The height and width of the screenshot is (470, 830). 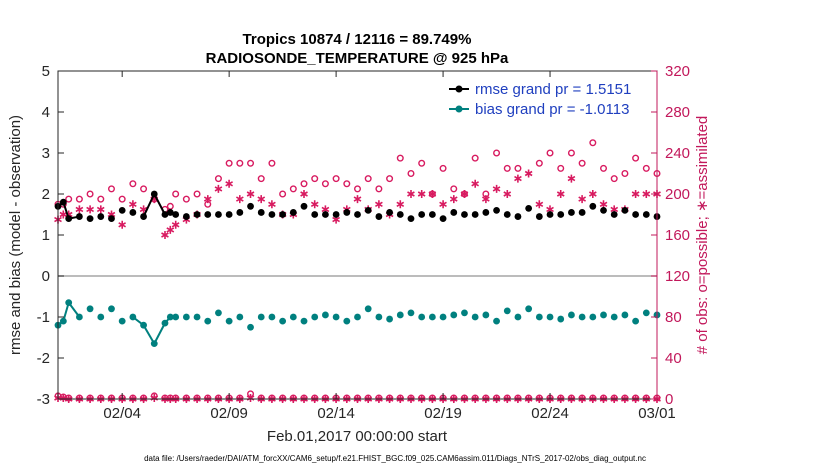 What do you see at coordinates (43, 399) in the screenshot?
I see `y-tick-label: -3` at bounding box center [43, 399].